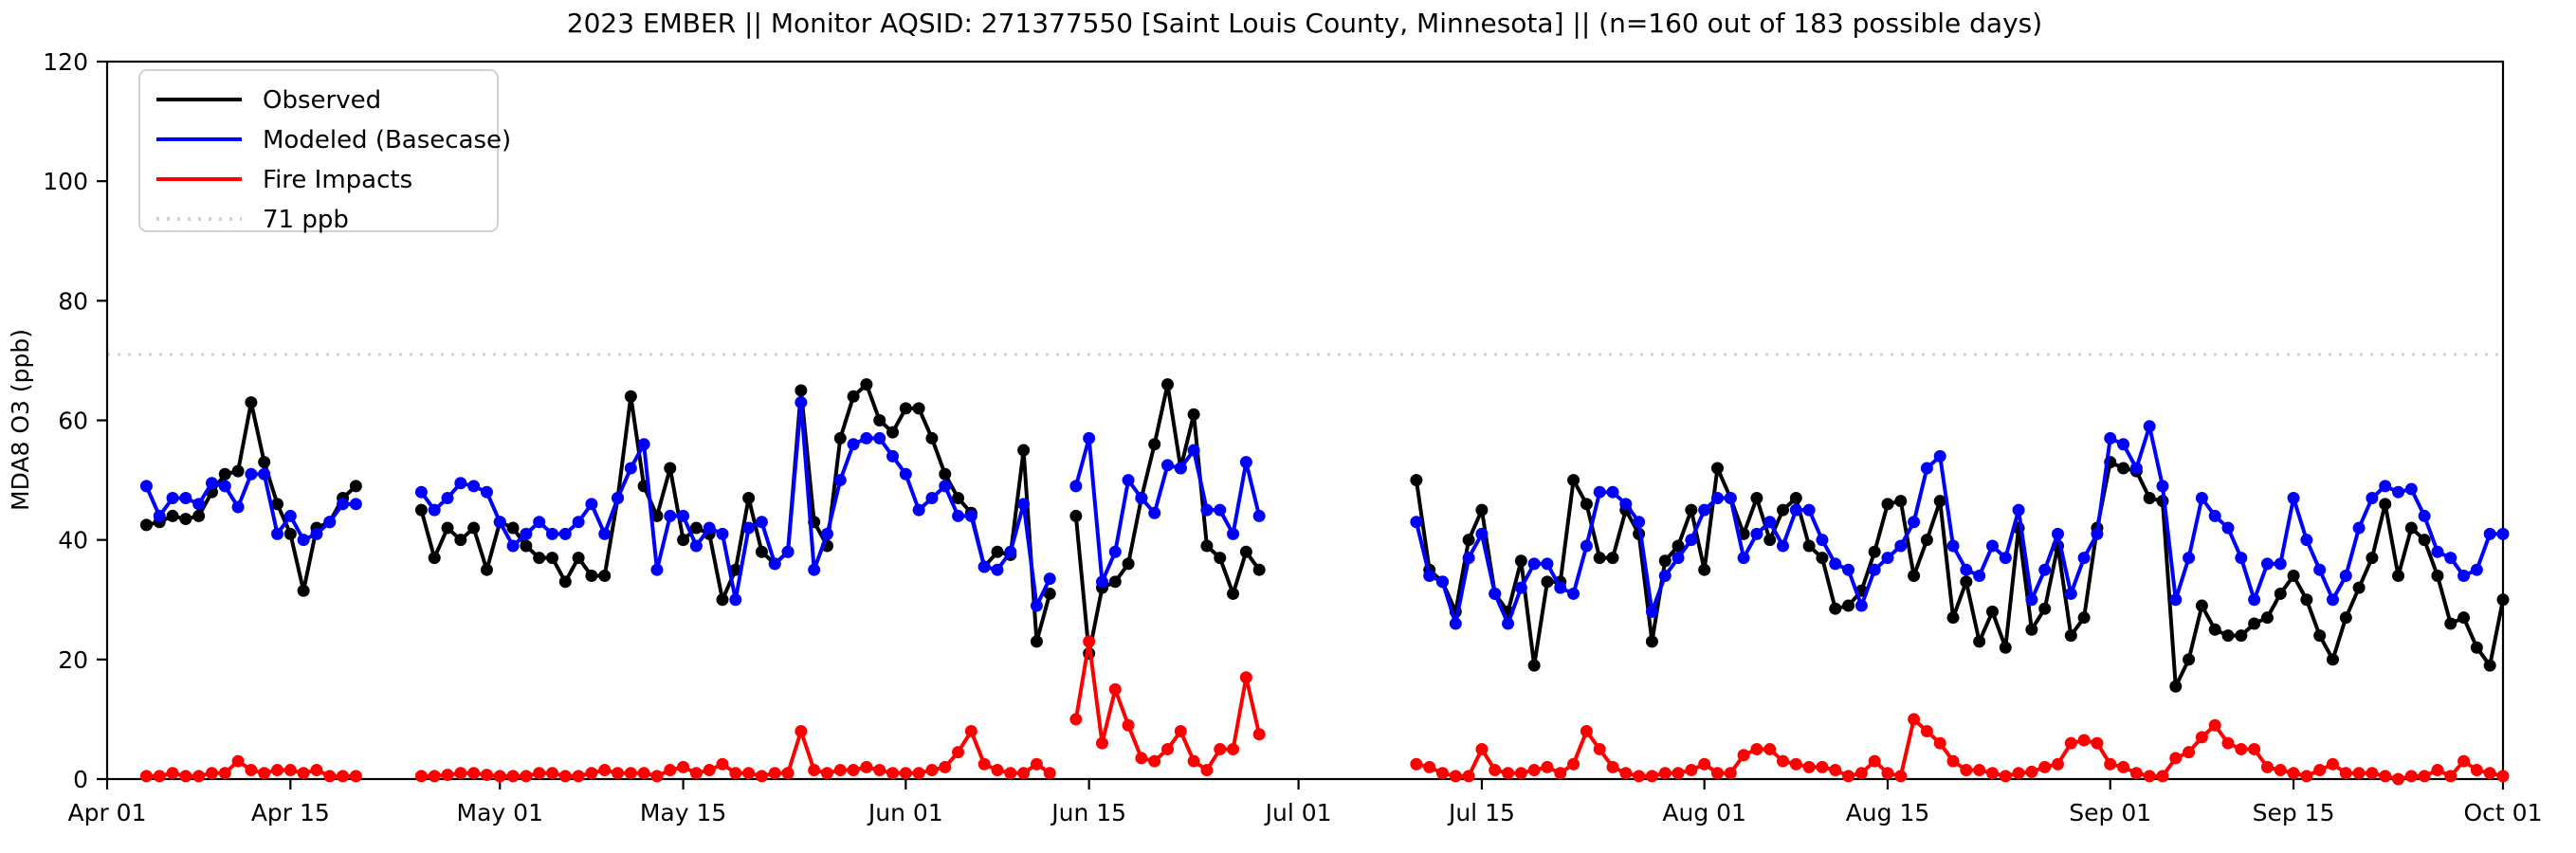 The image size is (2576, 853). Describe the element at coordinates (290, 812) in the screenshot. I see `x-tick-label: Apr 15` at that location.